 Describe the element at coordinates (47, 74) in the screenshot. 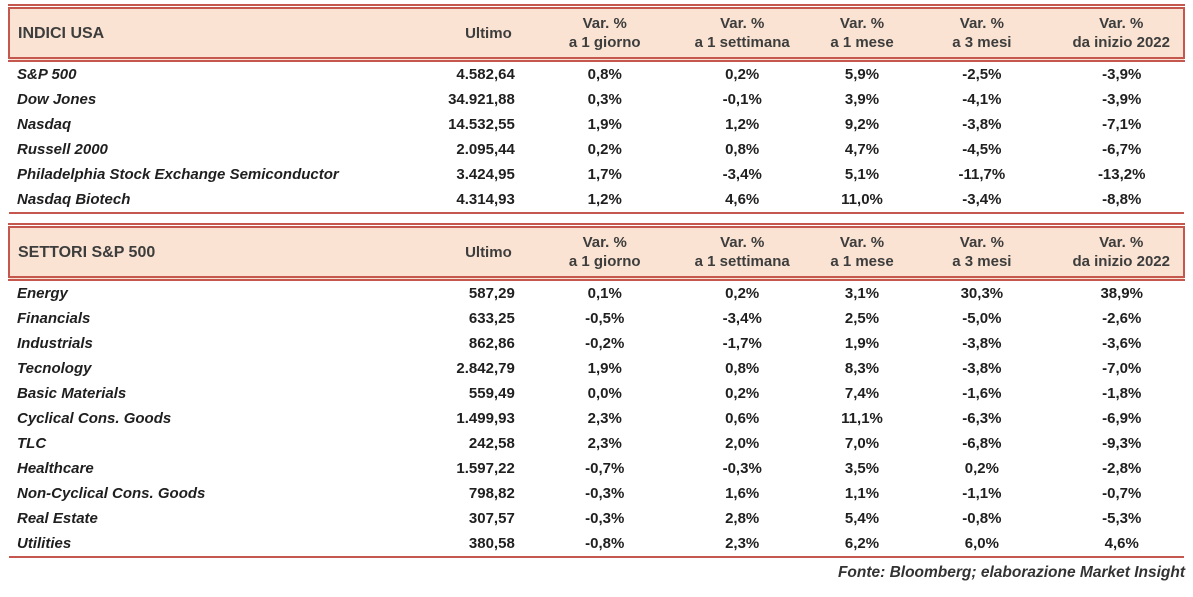

I see `row-label: S&P 500` at that location.